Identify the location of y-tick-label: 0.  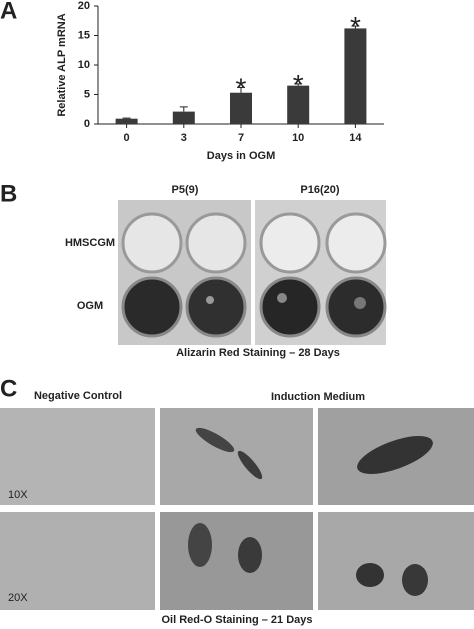
(87, 124).